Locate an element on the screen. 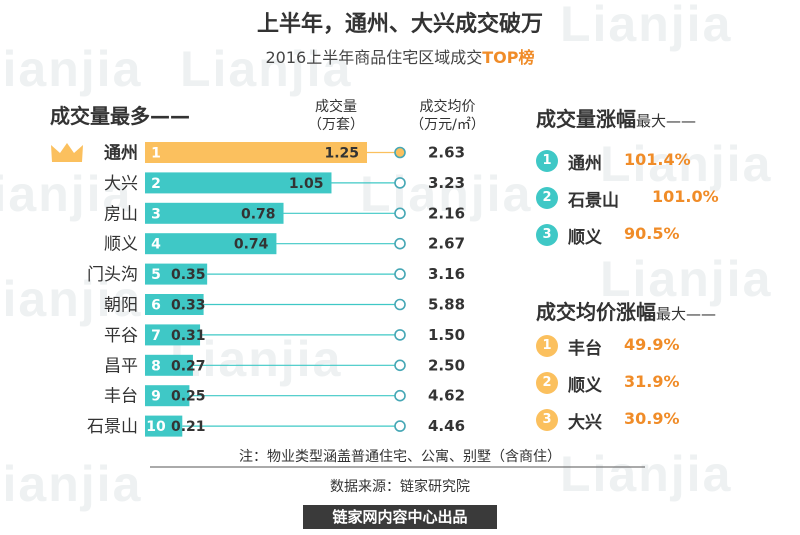 The width and height of the screenshot is (800, 535). city-label: 房山 is located at coordinates (121, 214).